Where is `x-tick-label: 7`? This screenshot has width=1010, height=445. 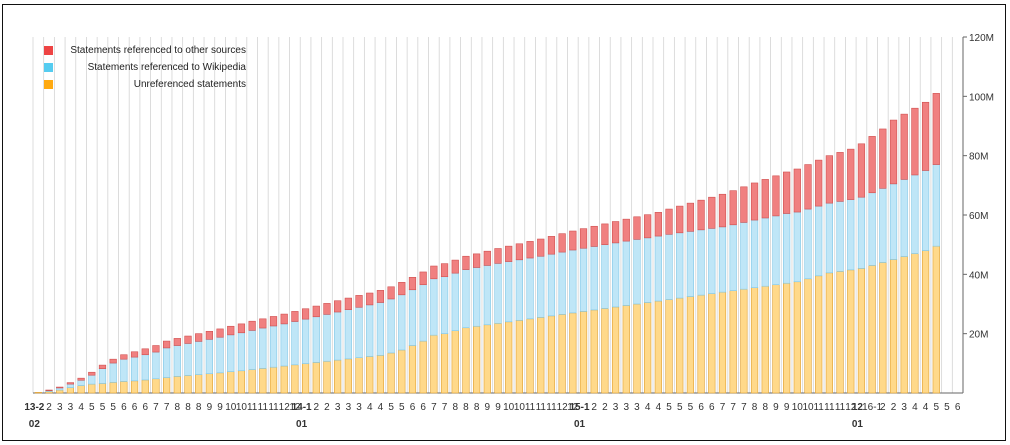 x-tick-label: 7 is located at coordinates (744, 407).